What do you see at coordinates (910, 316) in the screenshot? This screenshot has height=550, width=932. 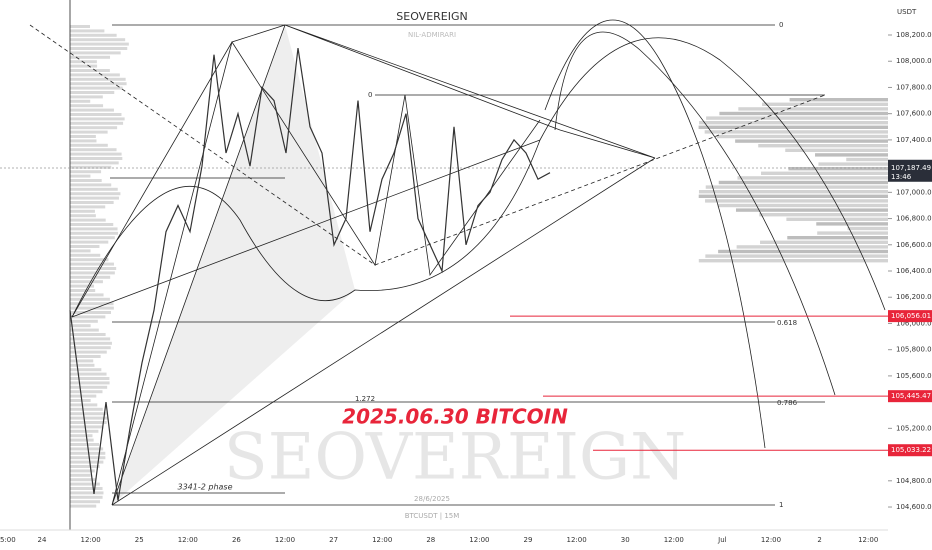 I see `price-tag` at bounding box center [910, 316].